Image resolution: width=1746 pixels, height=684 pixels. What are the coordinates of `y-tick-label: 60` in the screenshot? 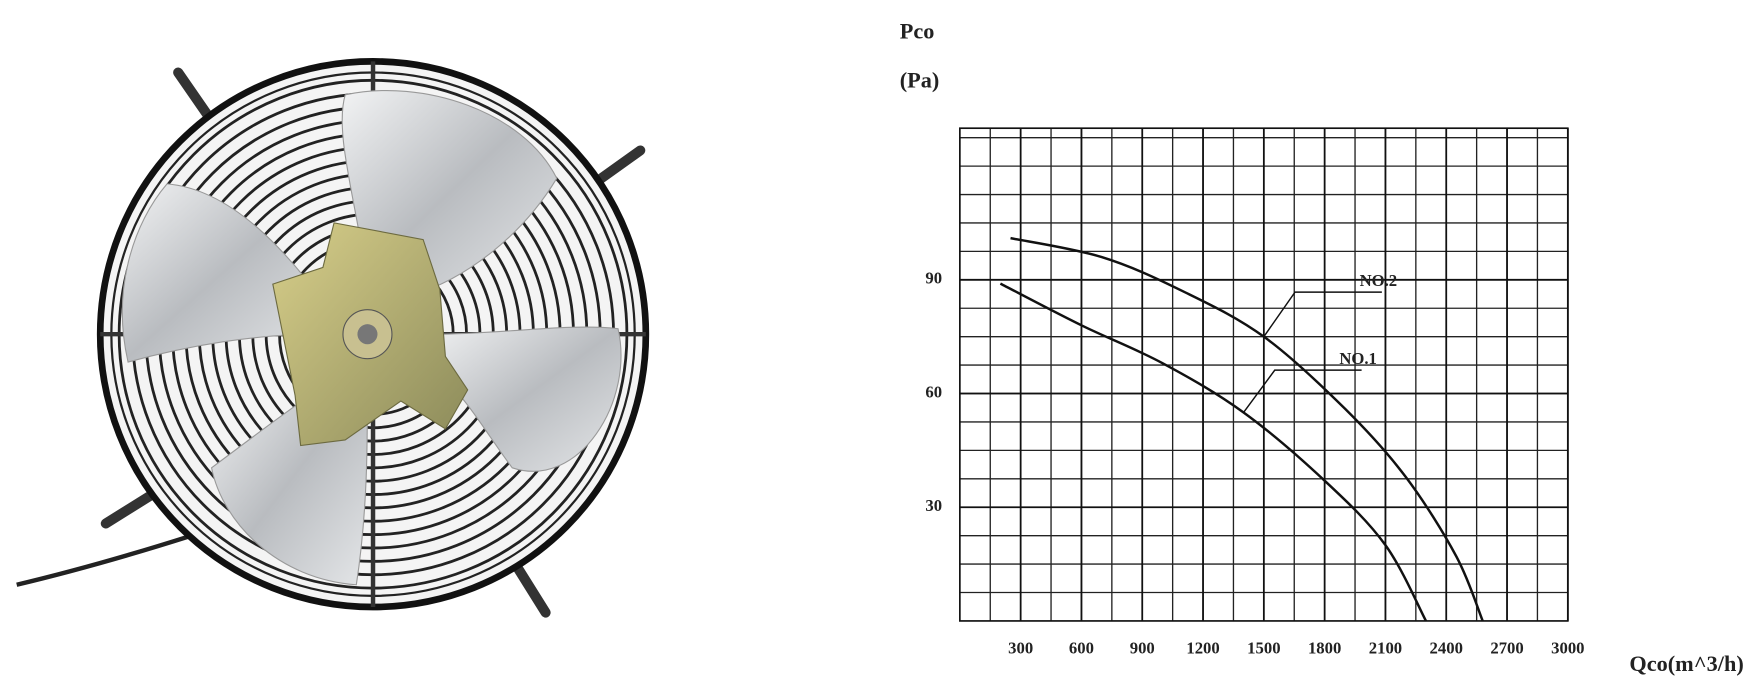 It's located at (933, 391).